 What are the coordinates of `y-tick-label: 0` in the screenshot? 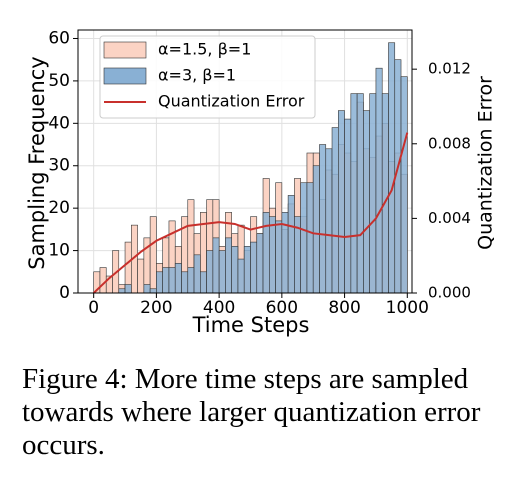 It's located at (64, 293).